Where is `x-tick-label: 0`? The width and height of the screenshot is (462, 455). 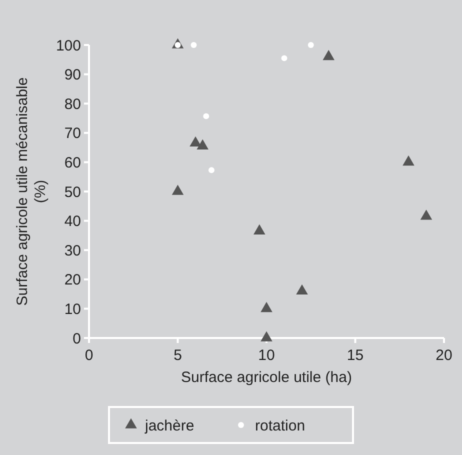
x-tick-label: 0 is located at coordinates (89, 355).